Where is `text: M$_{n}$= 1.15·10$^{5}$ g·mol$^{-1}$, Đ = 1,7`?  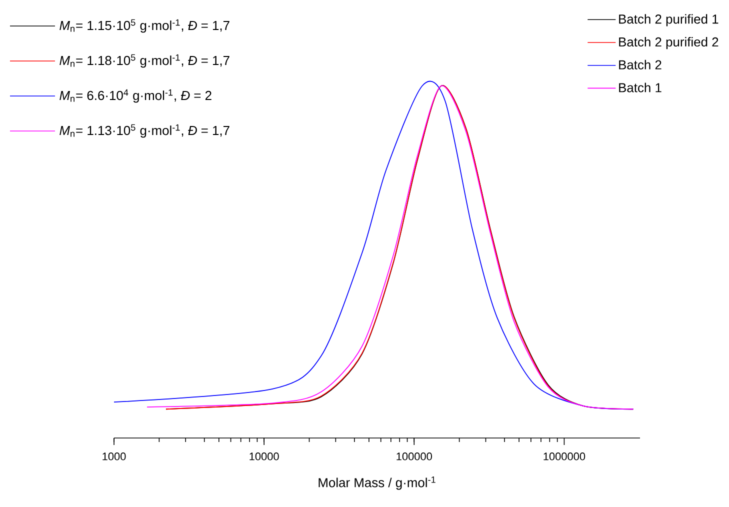
text: M$_{n}$= 1.15·10$^{5}$ g·mol$^{-1}$, Đ = 1,7 is located at coordinates (145, 26).